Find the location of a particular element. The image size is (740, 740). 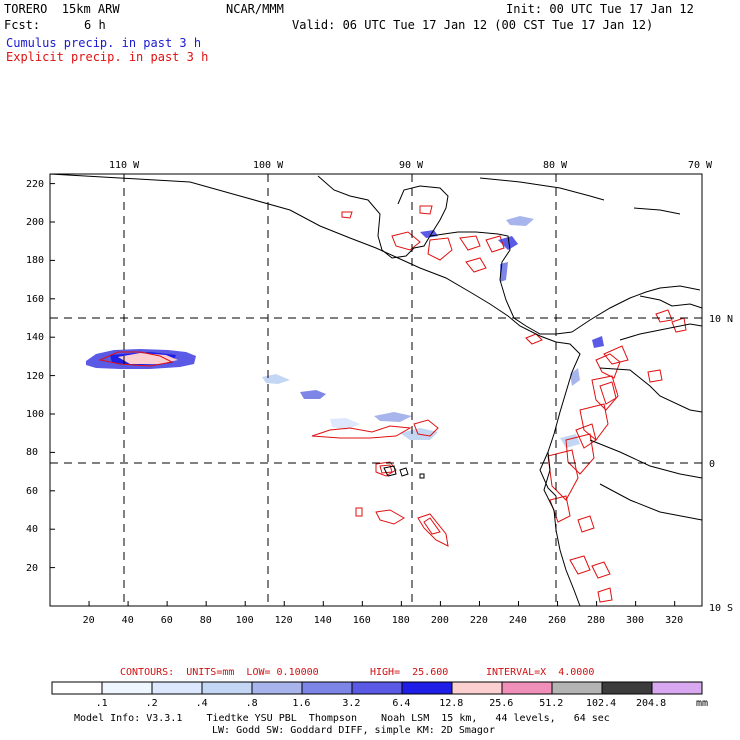

field-explicit-title: Explicit precip. in past 3 h is located at coordinates (107, 57).